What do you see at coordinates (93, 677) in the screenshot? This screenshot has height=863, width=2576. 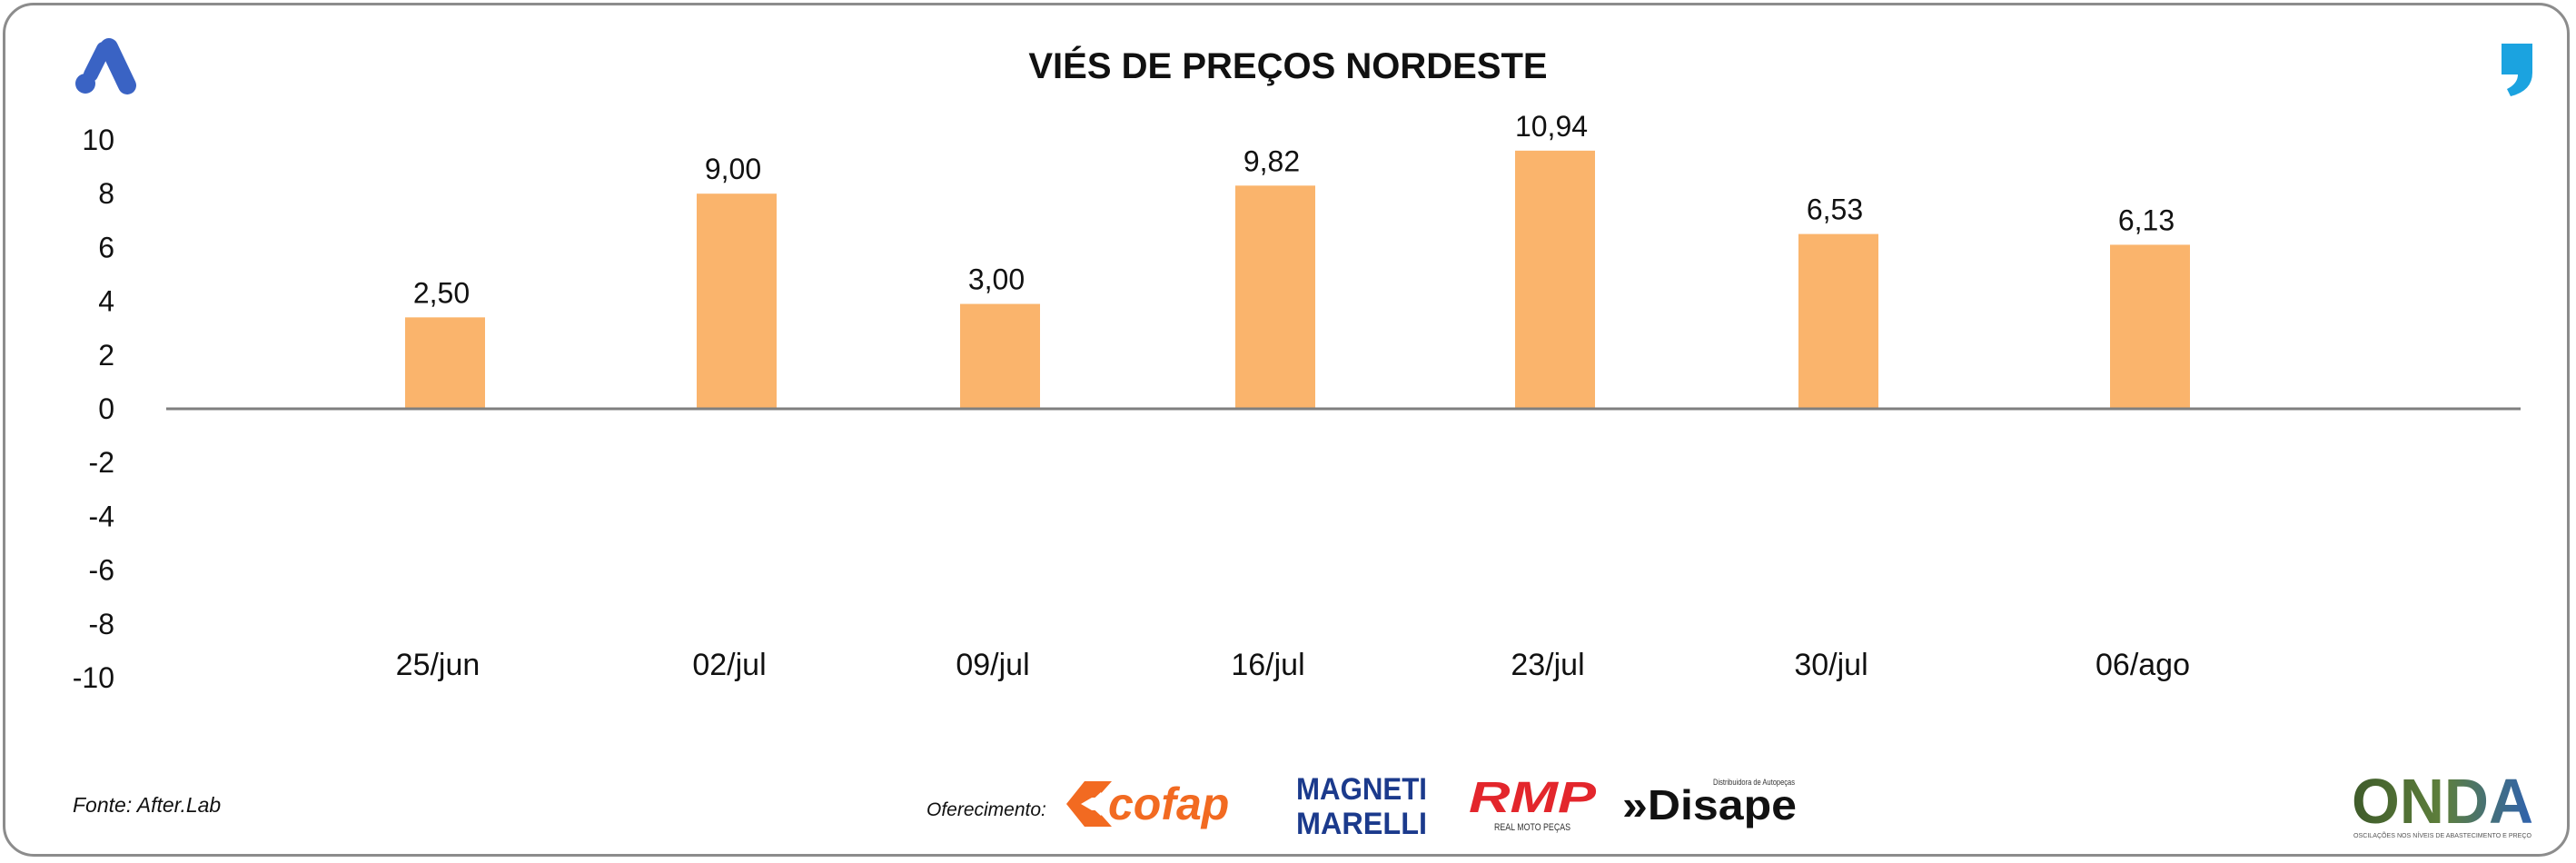 I see `y-tick-label: -10` at bounding box center [93, 677].